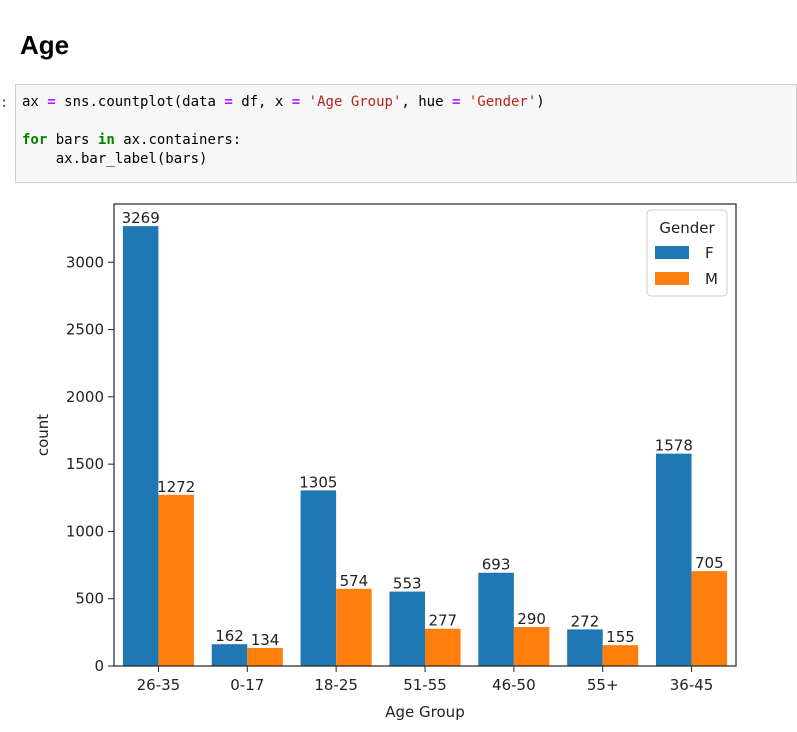 Image resolution: width=797 pixels, height=732 pixels. What do you see at coordinates (620, 655) in the screenshot?
I see `bar-M-55+` at bounding box center [620, 655].